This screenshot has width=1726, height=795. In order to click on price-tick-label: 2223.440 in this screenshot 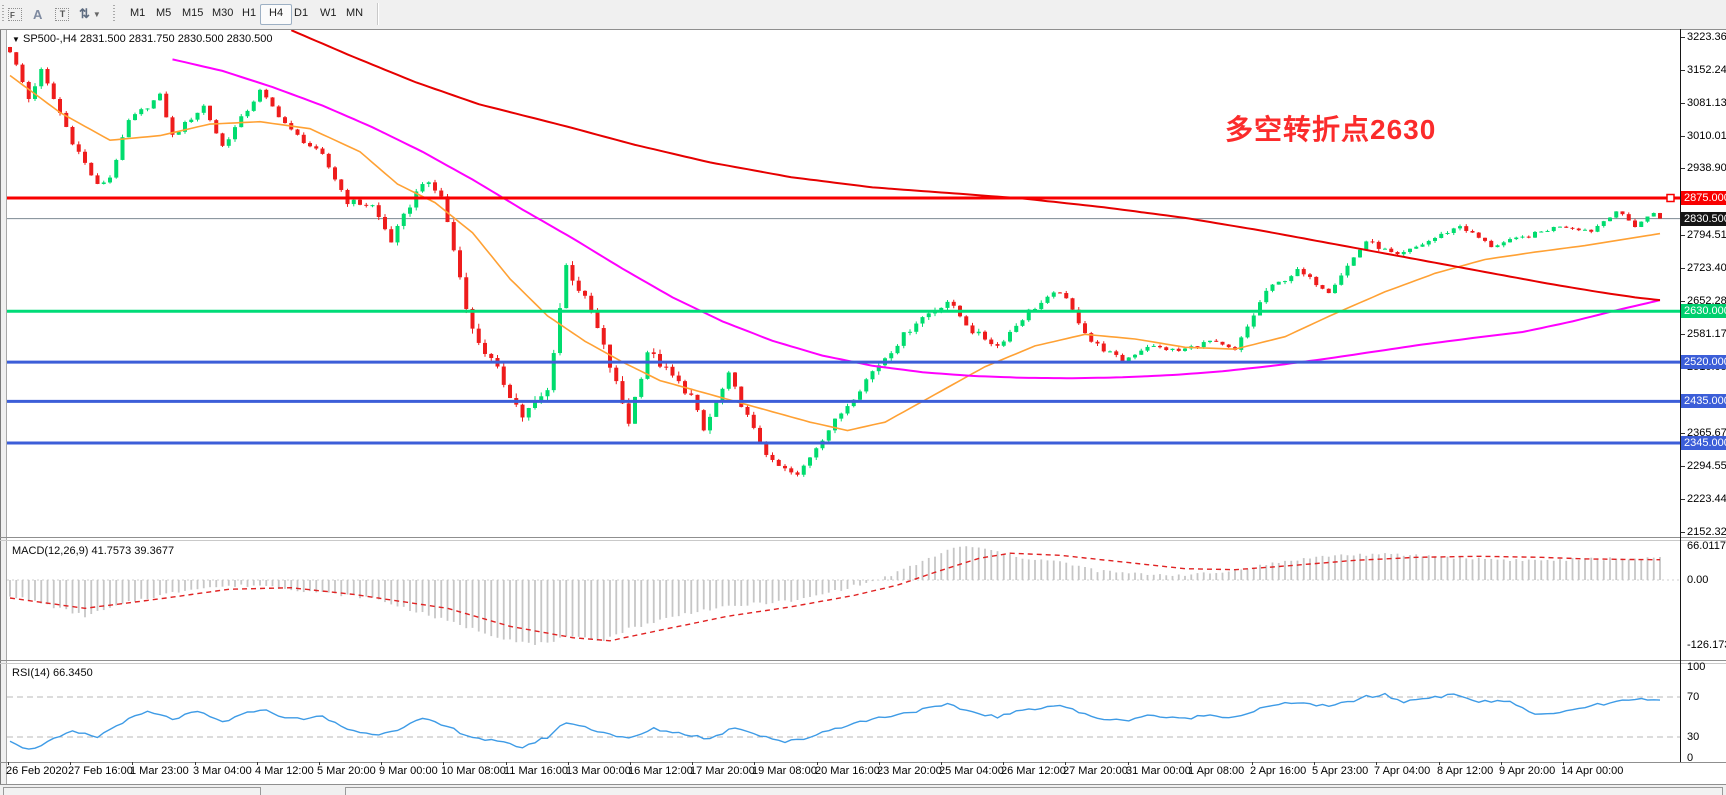, I will do `click(1706, 499)`.